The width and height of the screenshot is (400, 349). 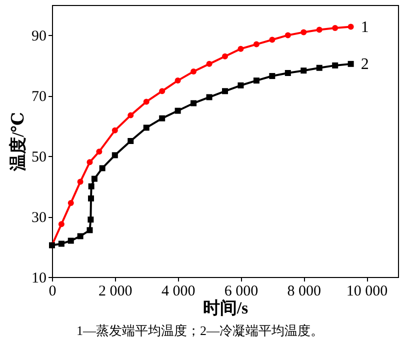 I want to click on y-tick-label: 70, so click(x=39, y=97).